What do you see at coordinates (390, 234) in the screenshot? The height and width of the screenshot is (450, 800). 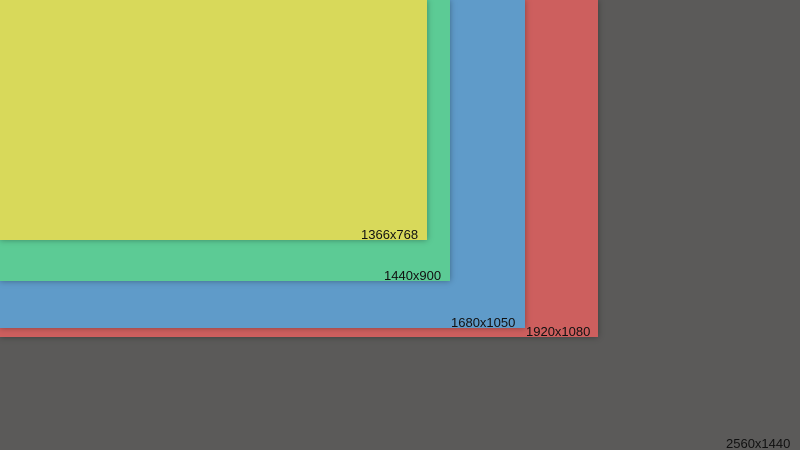 I see `label-1366x768: 1366x768` at bounding box center [390, 234].